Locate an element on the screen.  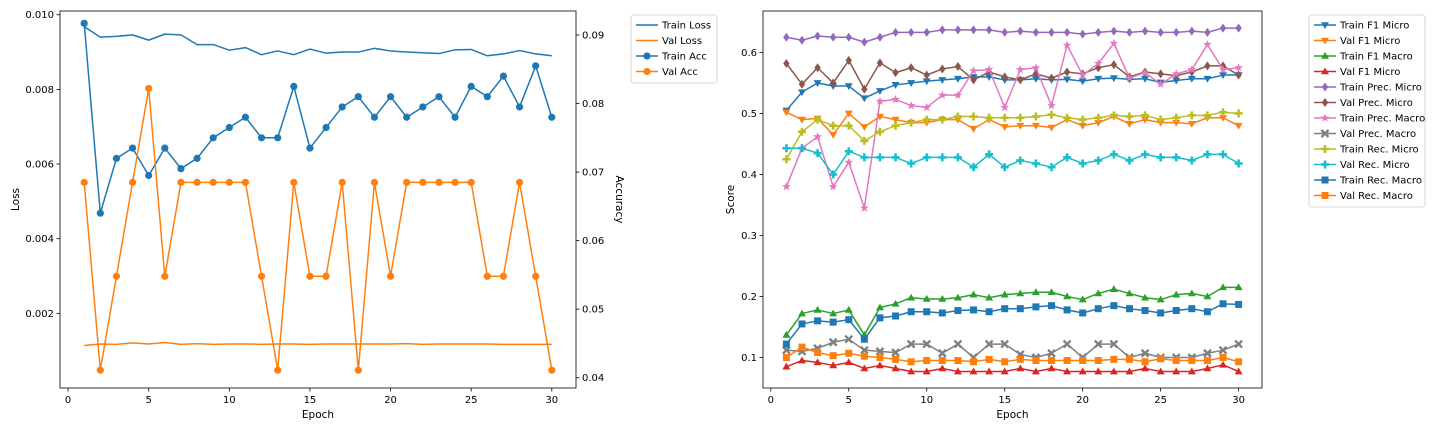
panel-2-series-3-line is located at coordinates (1012, 311).